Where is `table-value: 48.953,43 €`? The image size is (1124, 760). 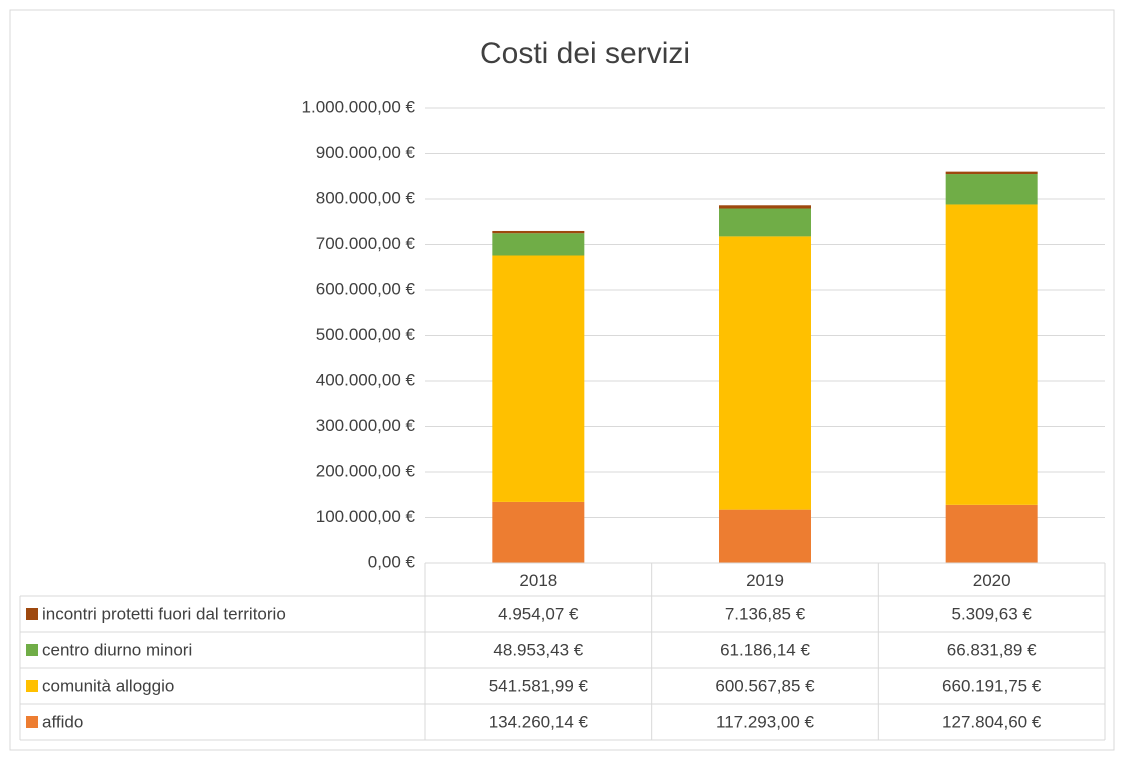 table-value: 48.953,43 € is located at coordinates (538, 649).